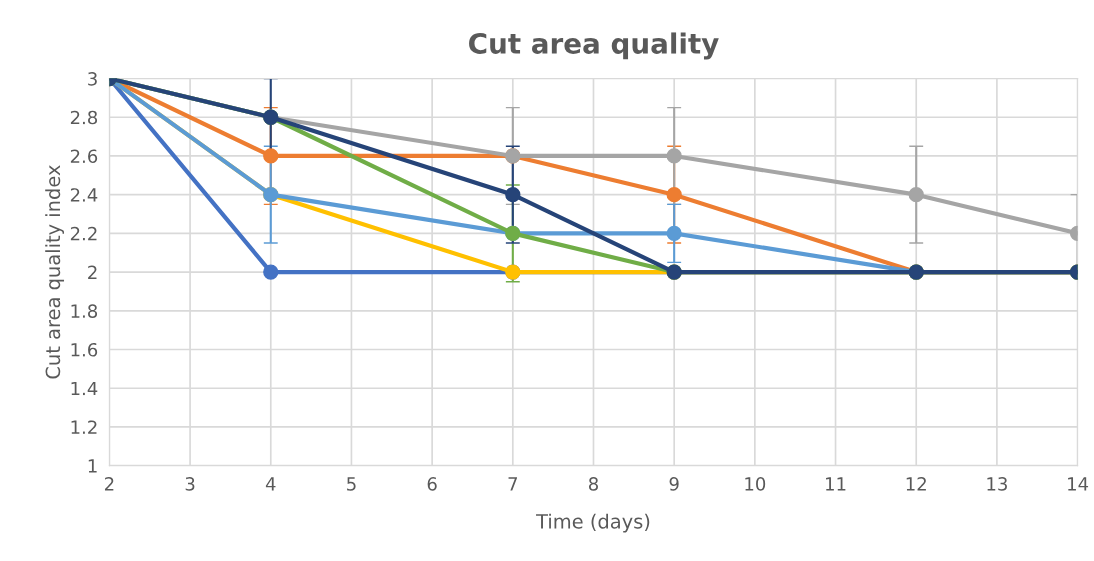  Describe the element at coordinates (432, 484) in the screenshot. I see `x-tick-label: 6` at that location.